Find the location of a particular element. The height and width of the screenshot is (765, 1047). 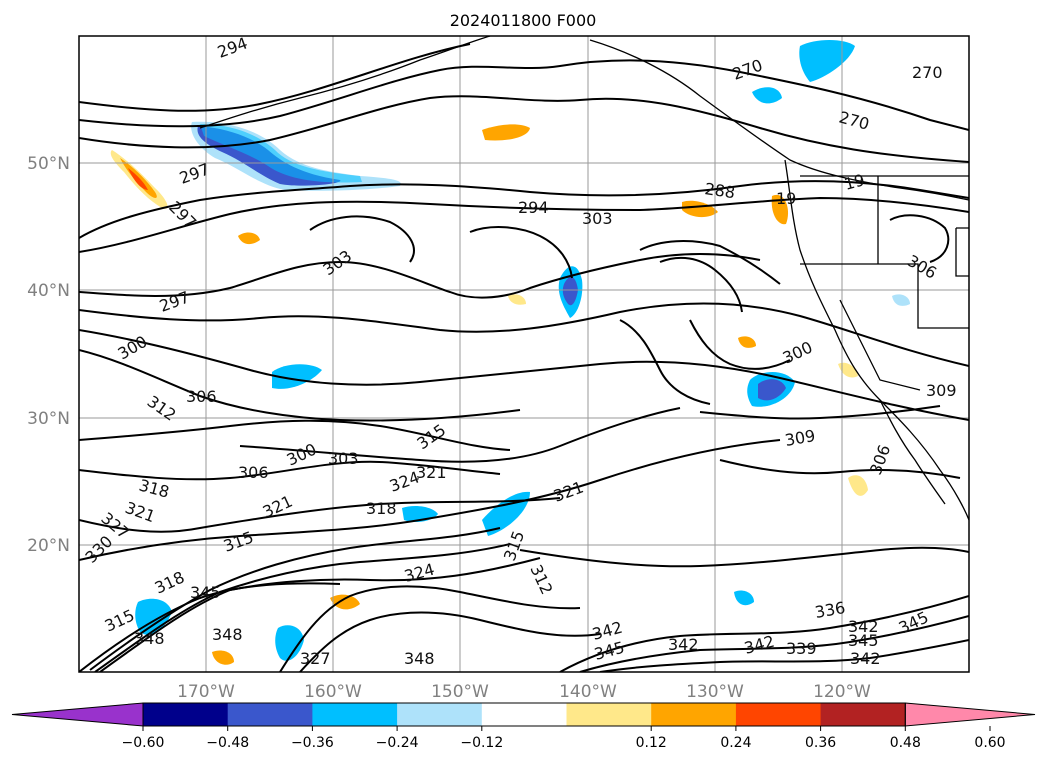

blue-blob-coast-n2 is located at coordinates (767, 95).